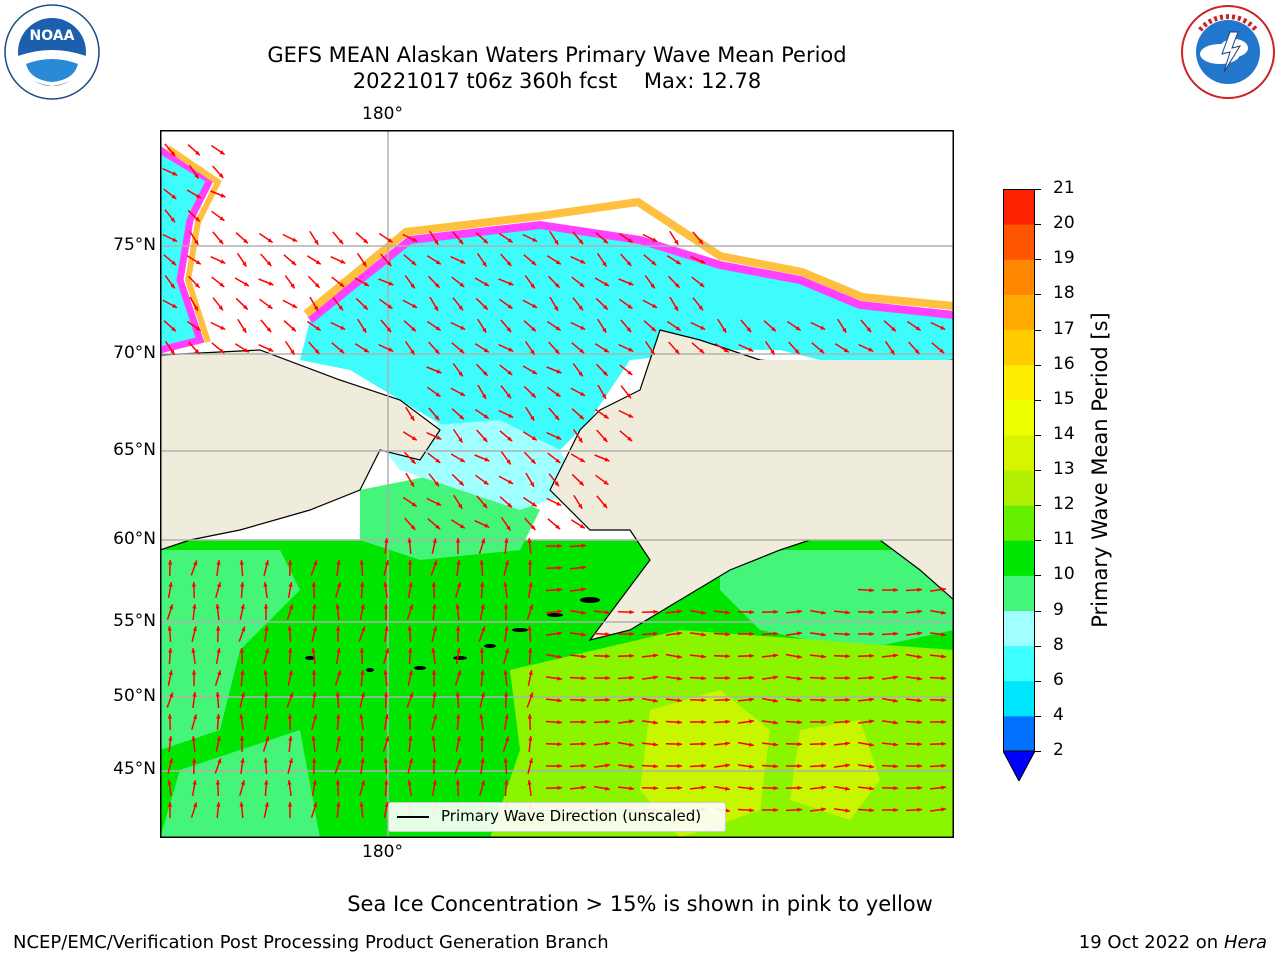  What do you see at coordinates (1228, 52) in the screenshot?
I see `nws-logo` at bounding box center [1228, 52].